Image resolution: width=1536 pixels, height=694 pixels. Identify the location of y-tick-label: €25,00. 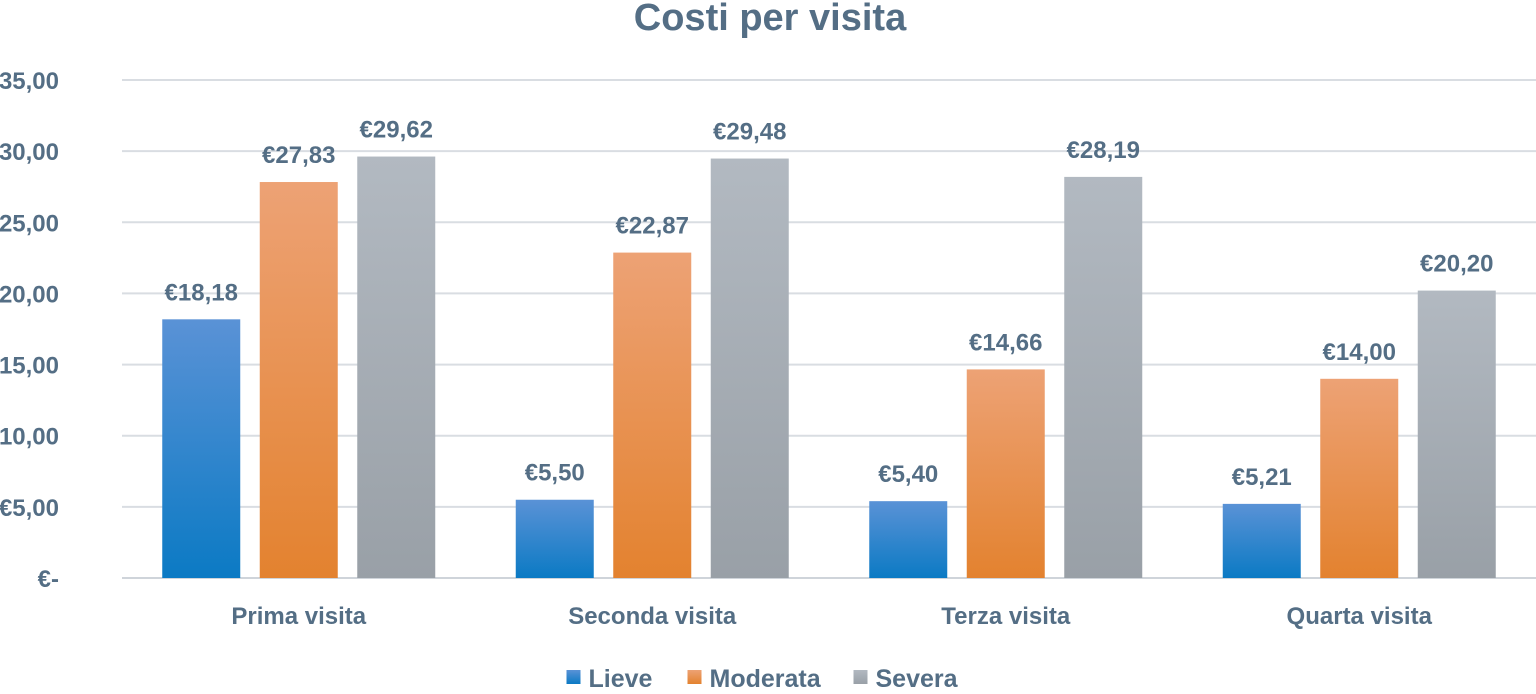
(29, 223).